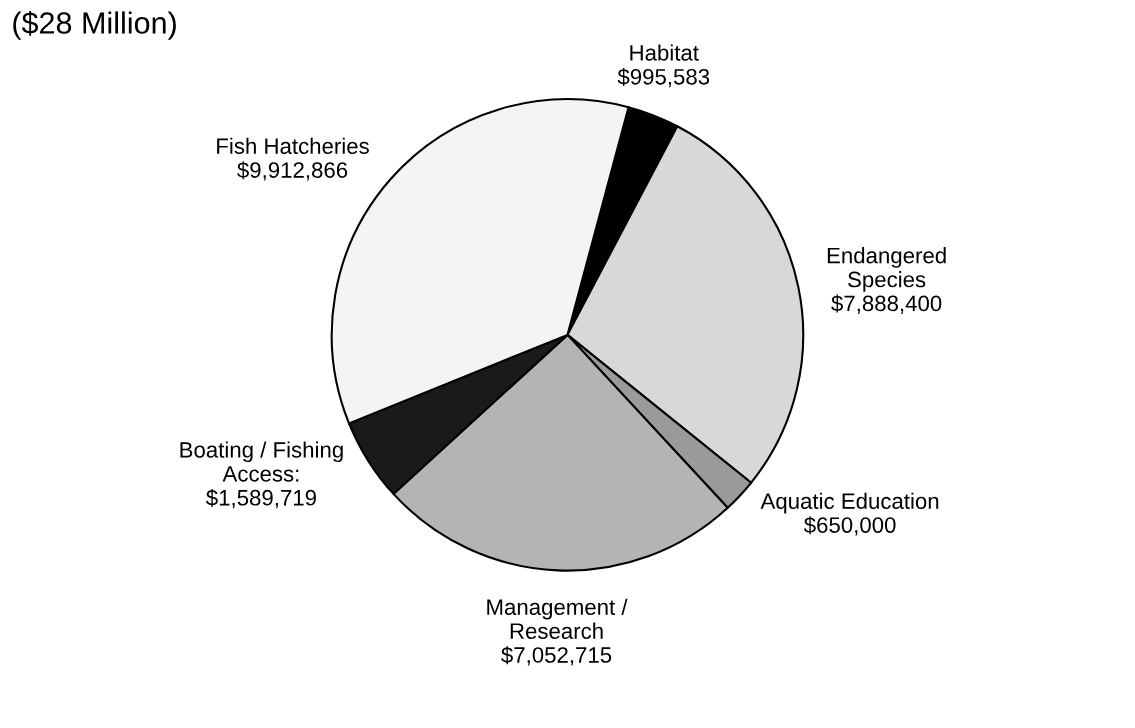 The width and height of the screenshot is (1135, 728). Describe the element at coordinates (557, 632) in the screenshot. I see `slice-label: Management / Research $7,052,715` at that location.